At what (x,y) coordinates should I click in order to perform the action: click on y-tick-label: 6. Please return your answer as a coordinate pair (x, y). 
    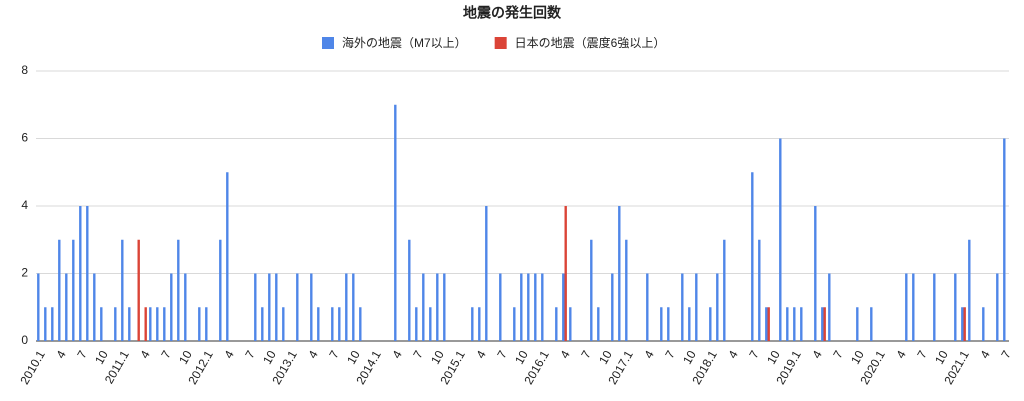
    Looking at the image, I should click on (24, 138).